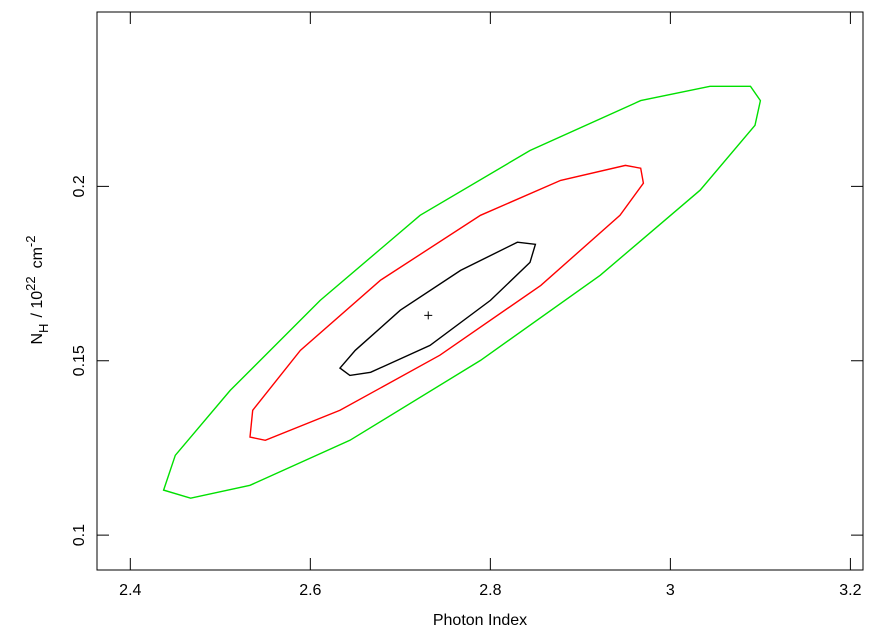 The width and height of the screenshot is (872, 633). What do you see at coordinates (79, 186) in the screenshot?
I see `y-tick-label: 0.2` at bounding box center [79, 186].